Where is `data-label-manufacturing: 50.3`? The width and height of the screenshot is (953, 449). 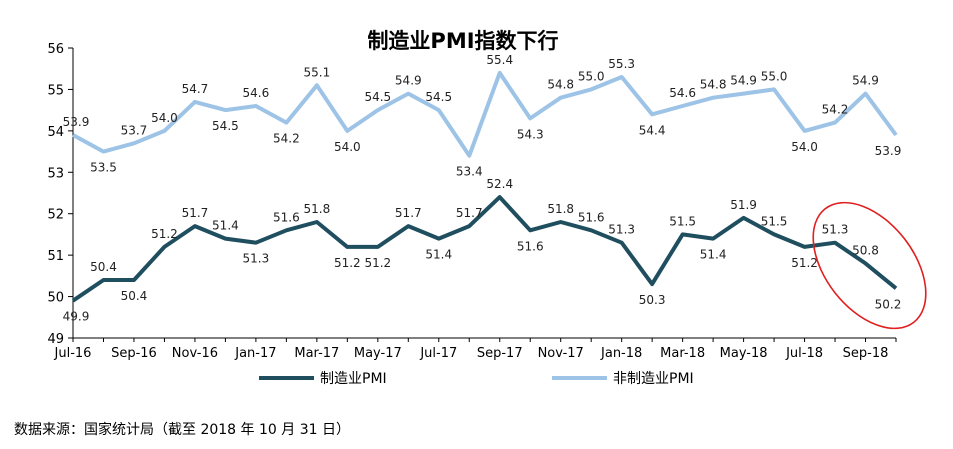 data-label-manufacturing: 50.3 is located at coordinates (652, 300).